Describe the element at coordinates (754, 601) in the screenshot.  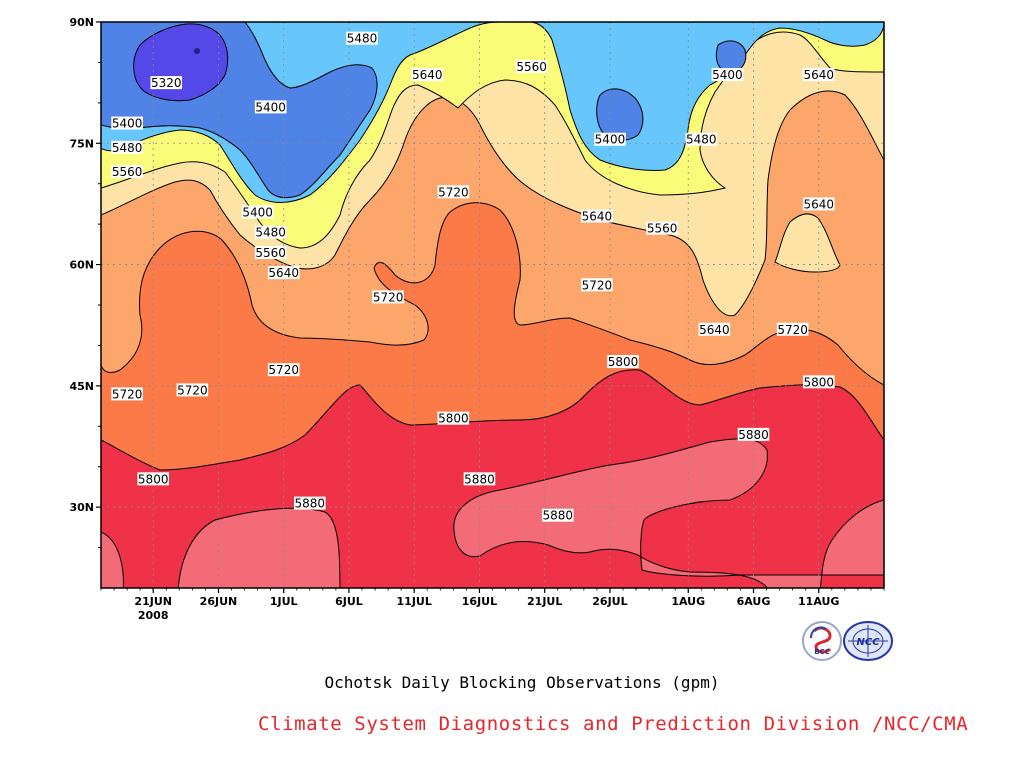
I see `x-tick-label: 6AUG` at that location.